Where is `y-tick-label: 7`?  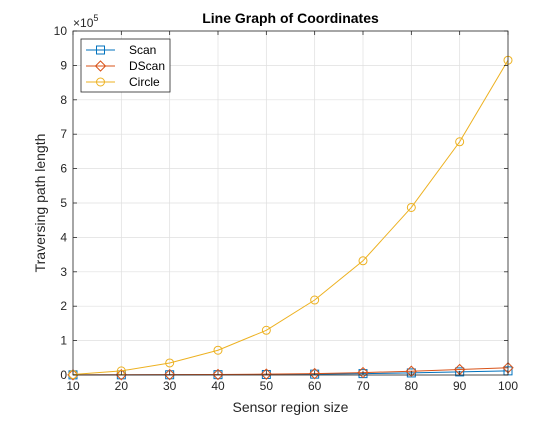 y-tick-label: 7 is located at coordinates (63, 134).